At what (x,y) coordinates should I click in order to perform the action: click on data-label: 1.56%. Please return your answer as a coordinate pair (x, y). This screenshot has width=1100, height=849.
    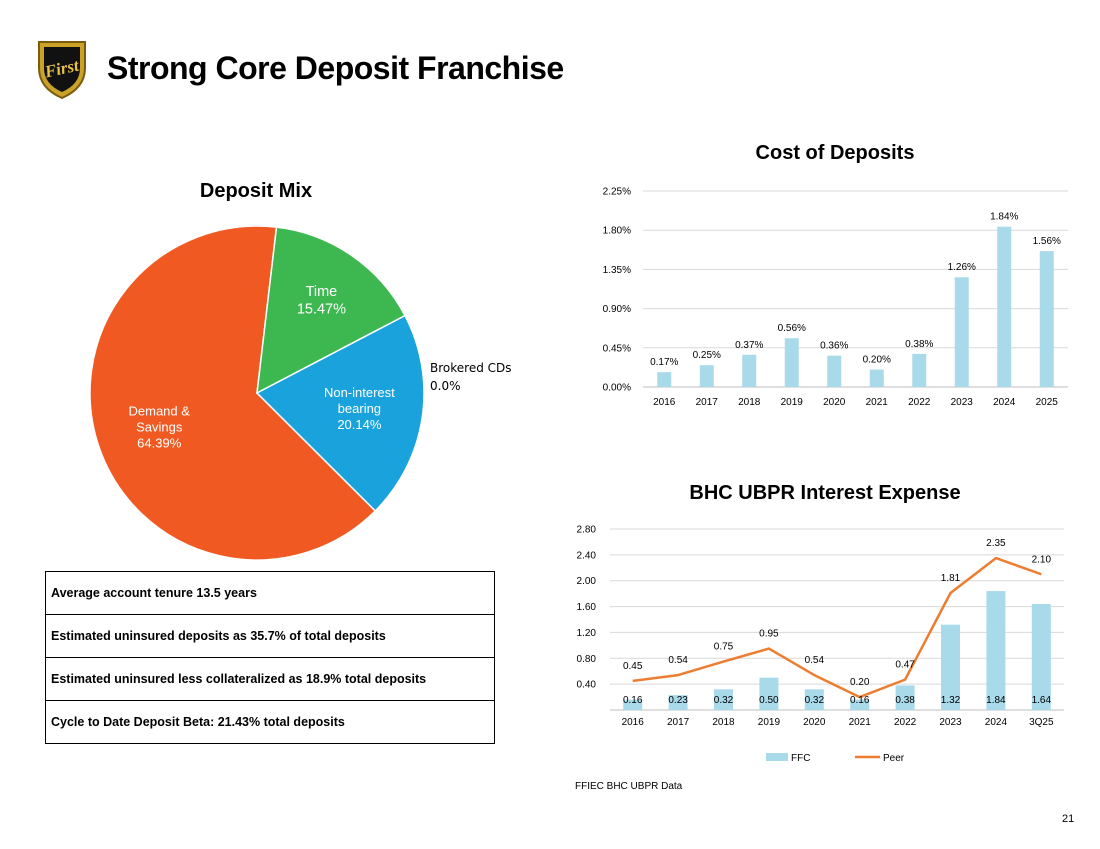
    Looking at the image, I should click on (1047, 241).